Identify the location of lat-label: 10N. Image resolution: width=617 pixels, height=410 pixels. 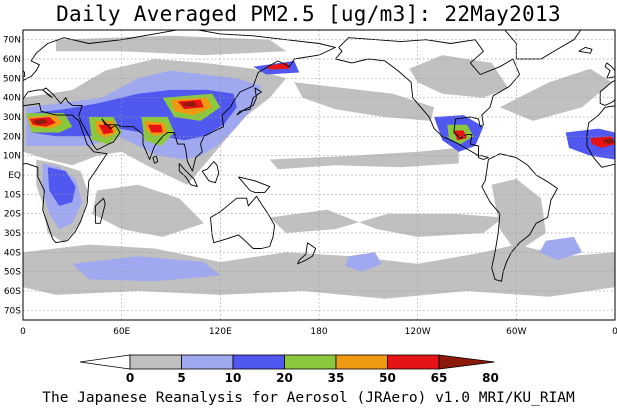
(12, 157).